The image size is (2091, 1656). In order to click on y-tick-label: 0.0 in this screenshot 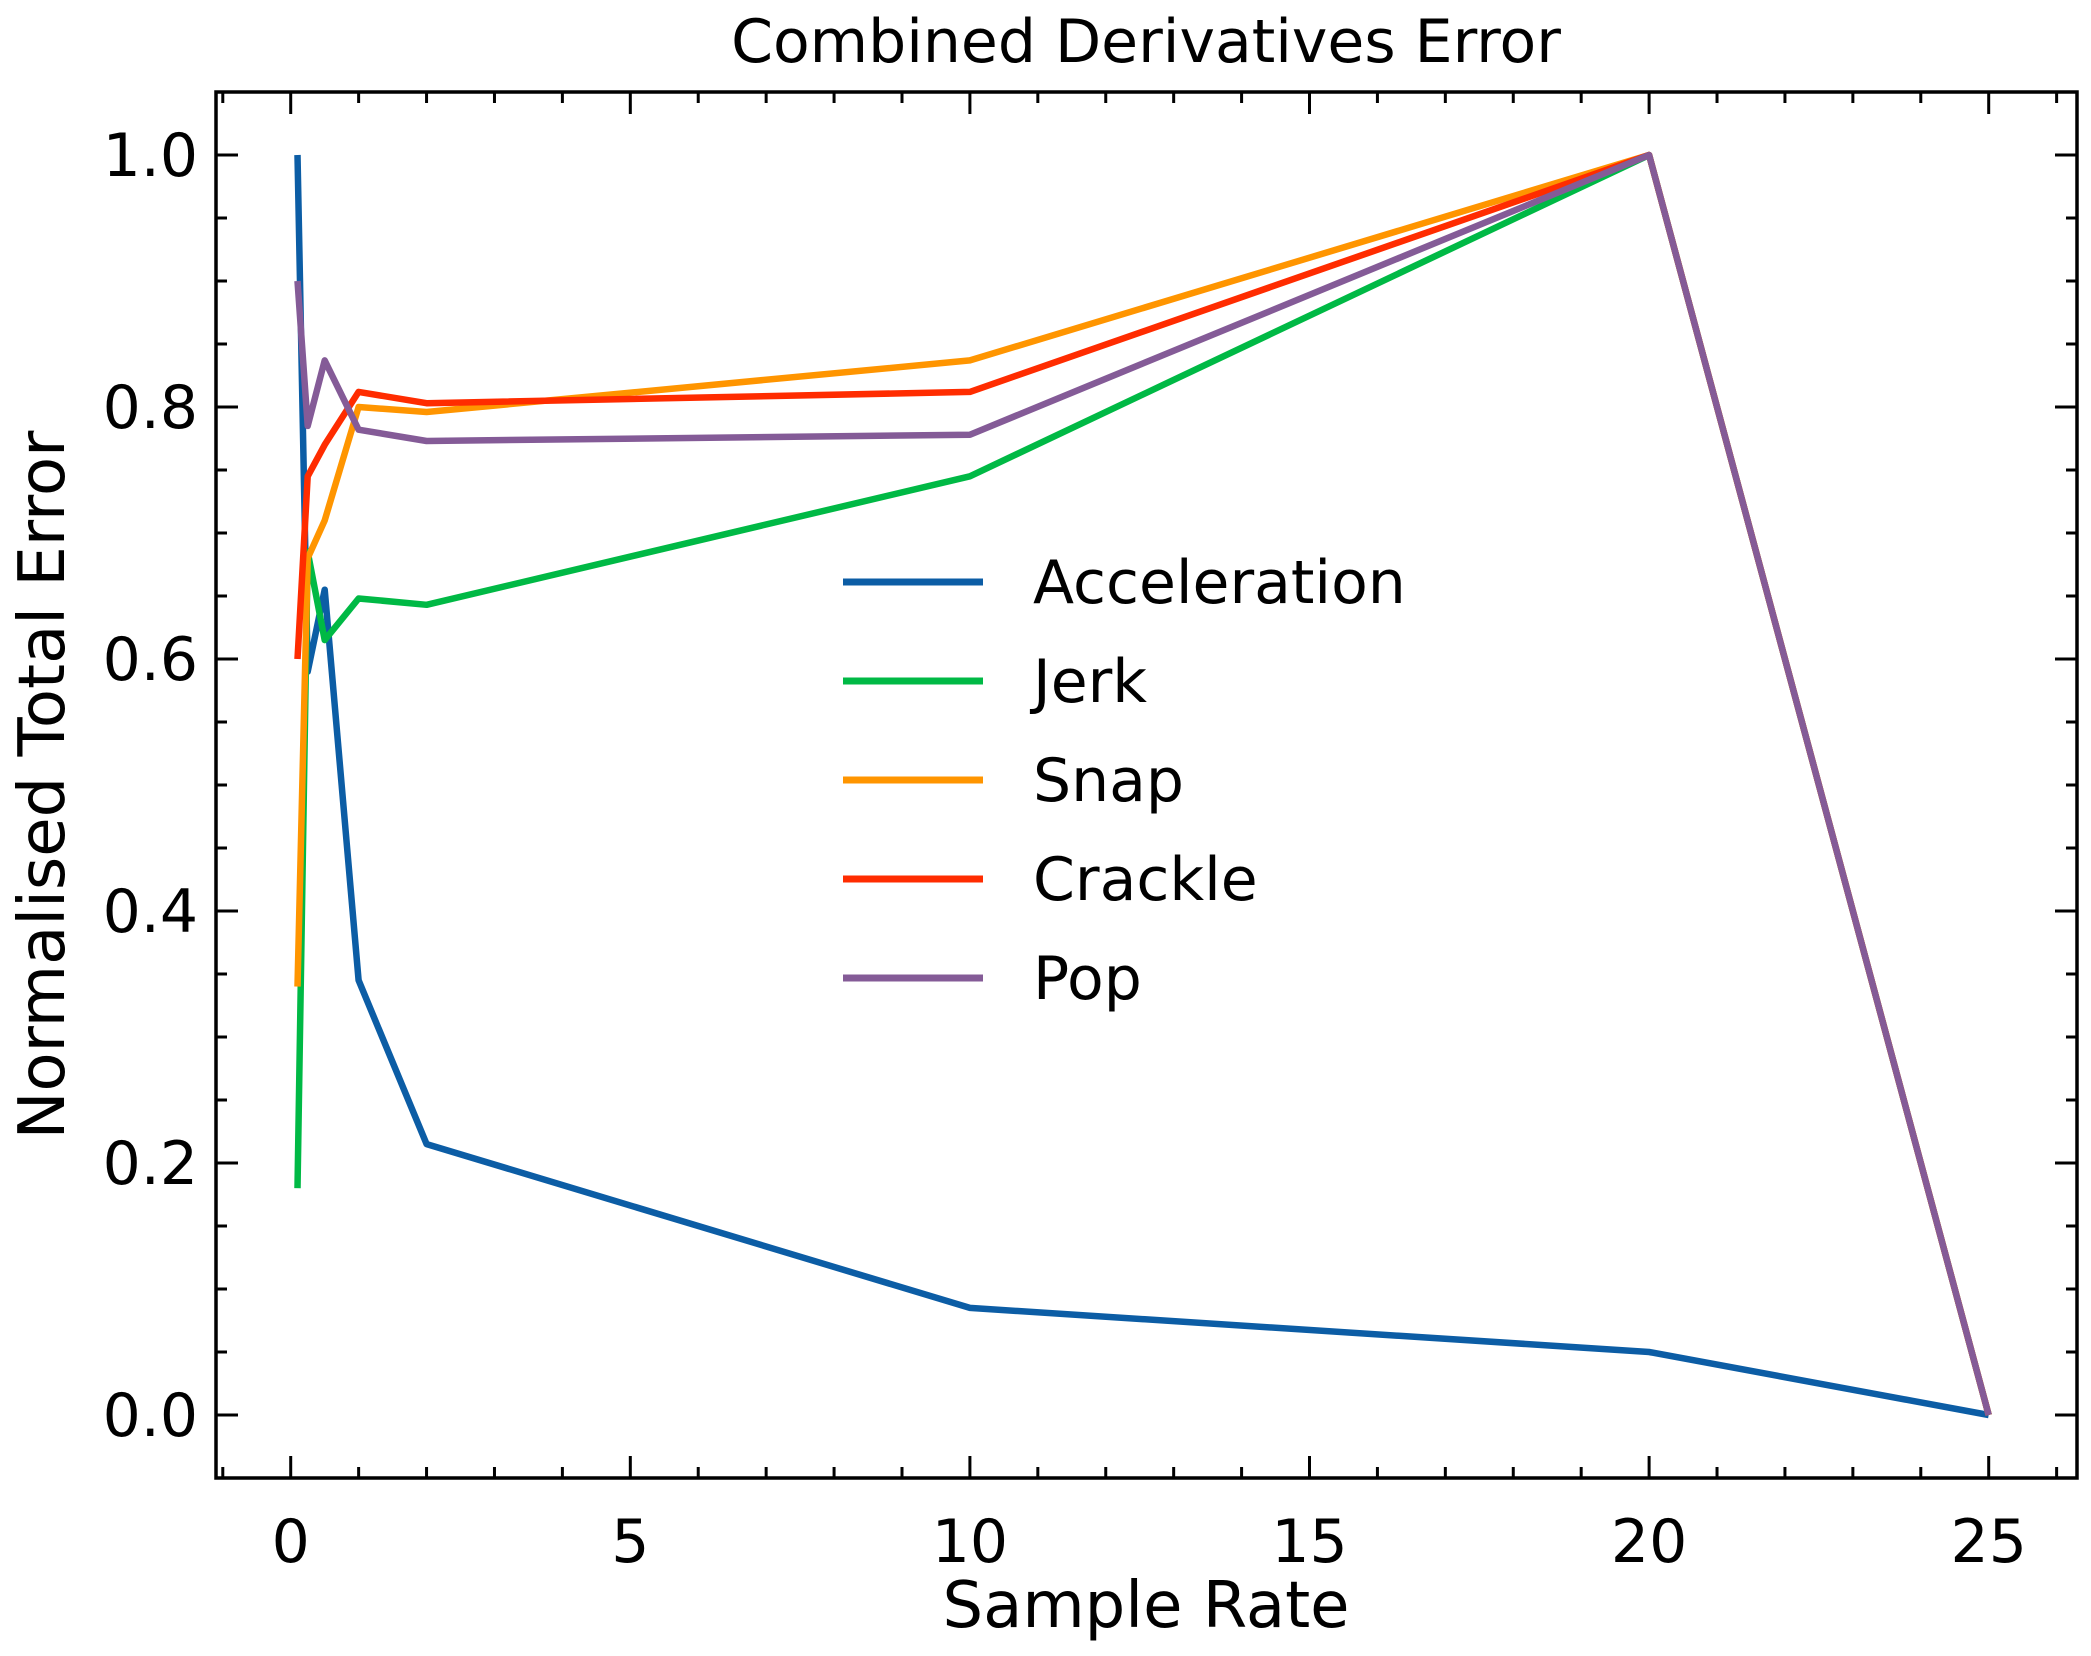, I will do `click(150, 1416)`.